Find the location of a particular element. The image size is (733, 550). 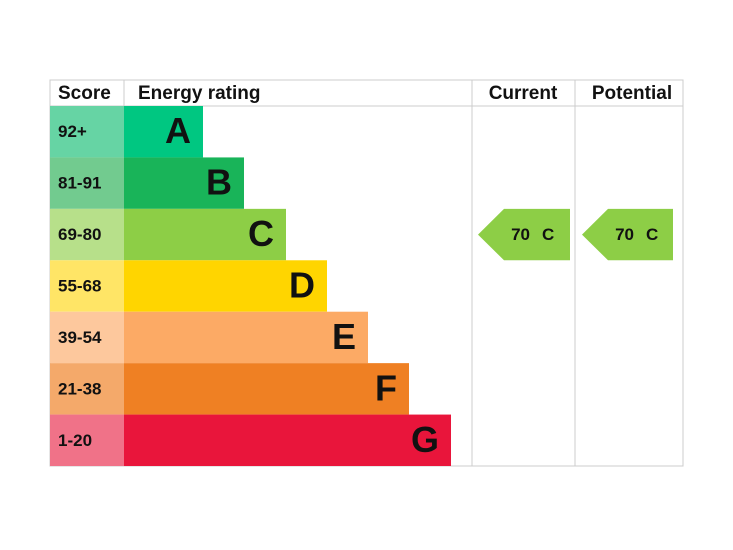

header-rating: Energy rating is located at coordinates (199, 93).